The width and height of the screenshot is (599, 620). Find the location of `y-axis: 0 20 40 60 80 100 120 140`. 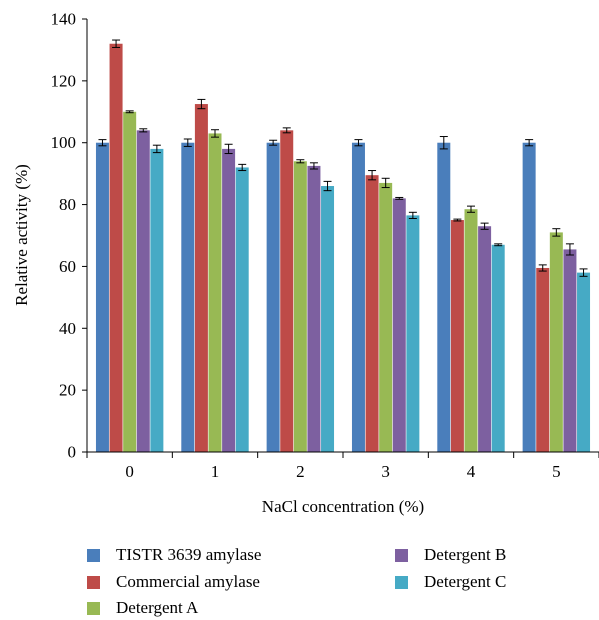

y-axis: 0 20 40 60 80 100 120 140 is located at coordinates (69, 236).